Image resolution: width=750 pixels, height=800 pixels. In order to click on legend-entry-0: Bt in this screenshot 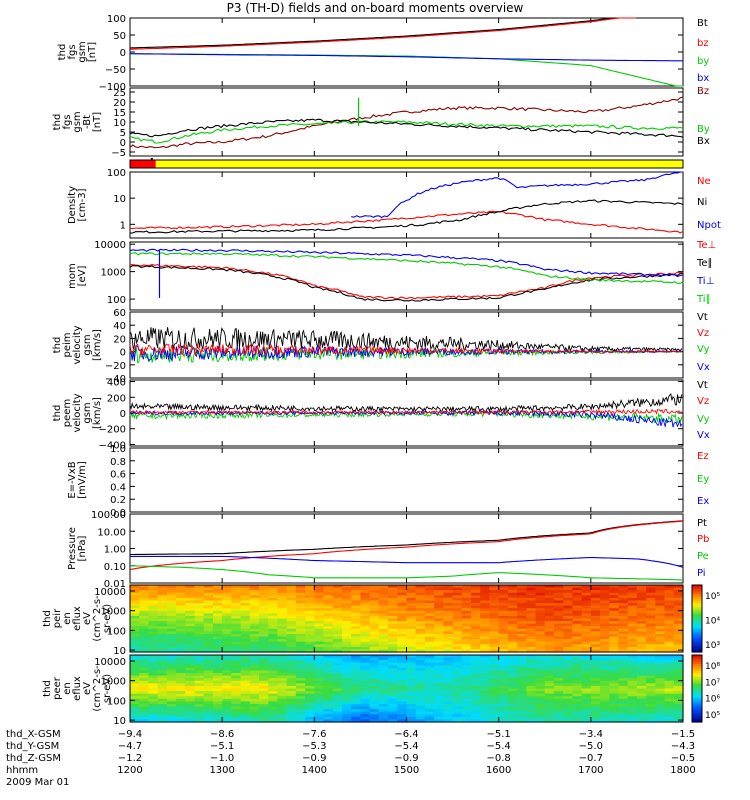, I will do `click(702, 23)`.